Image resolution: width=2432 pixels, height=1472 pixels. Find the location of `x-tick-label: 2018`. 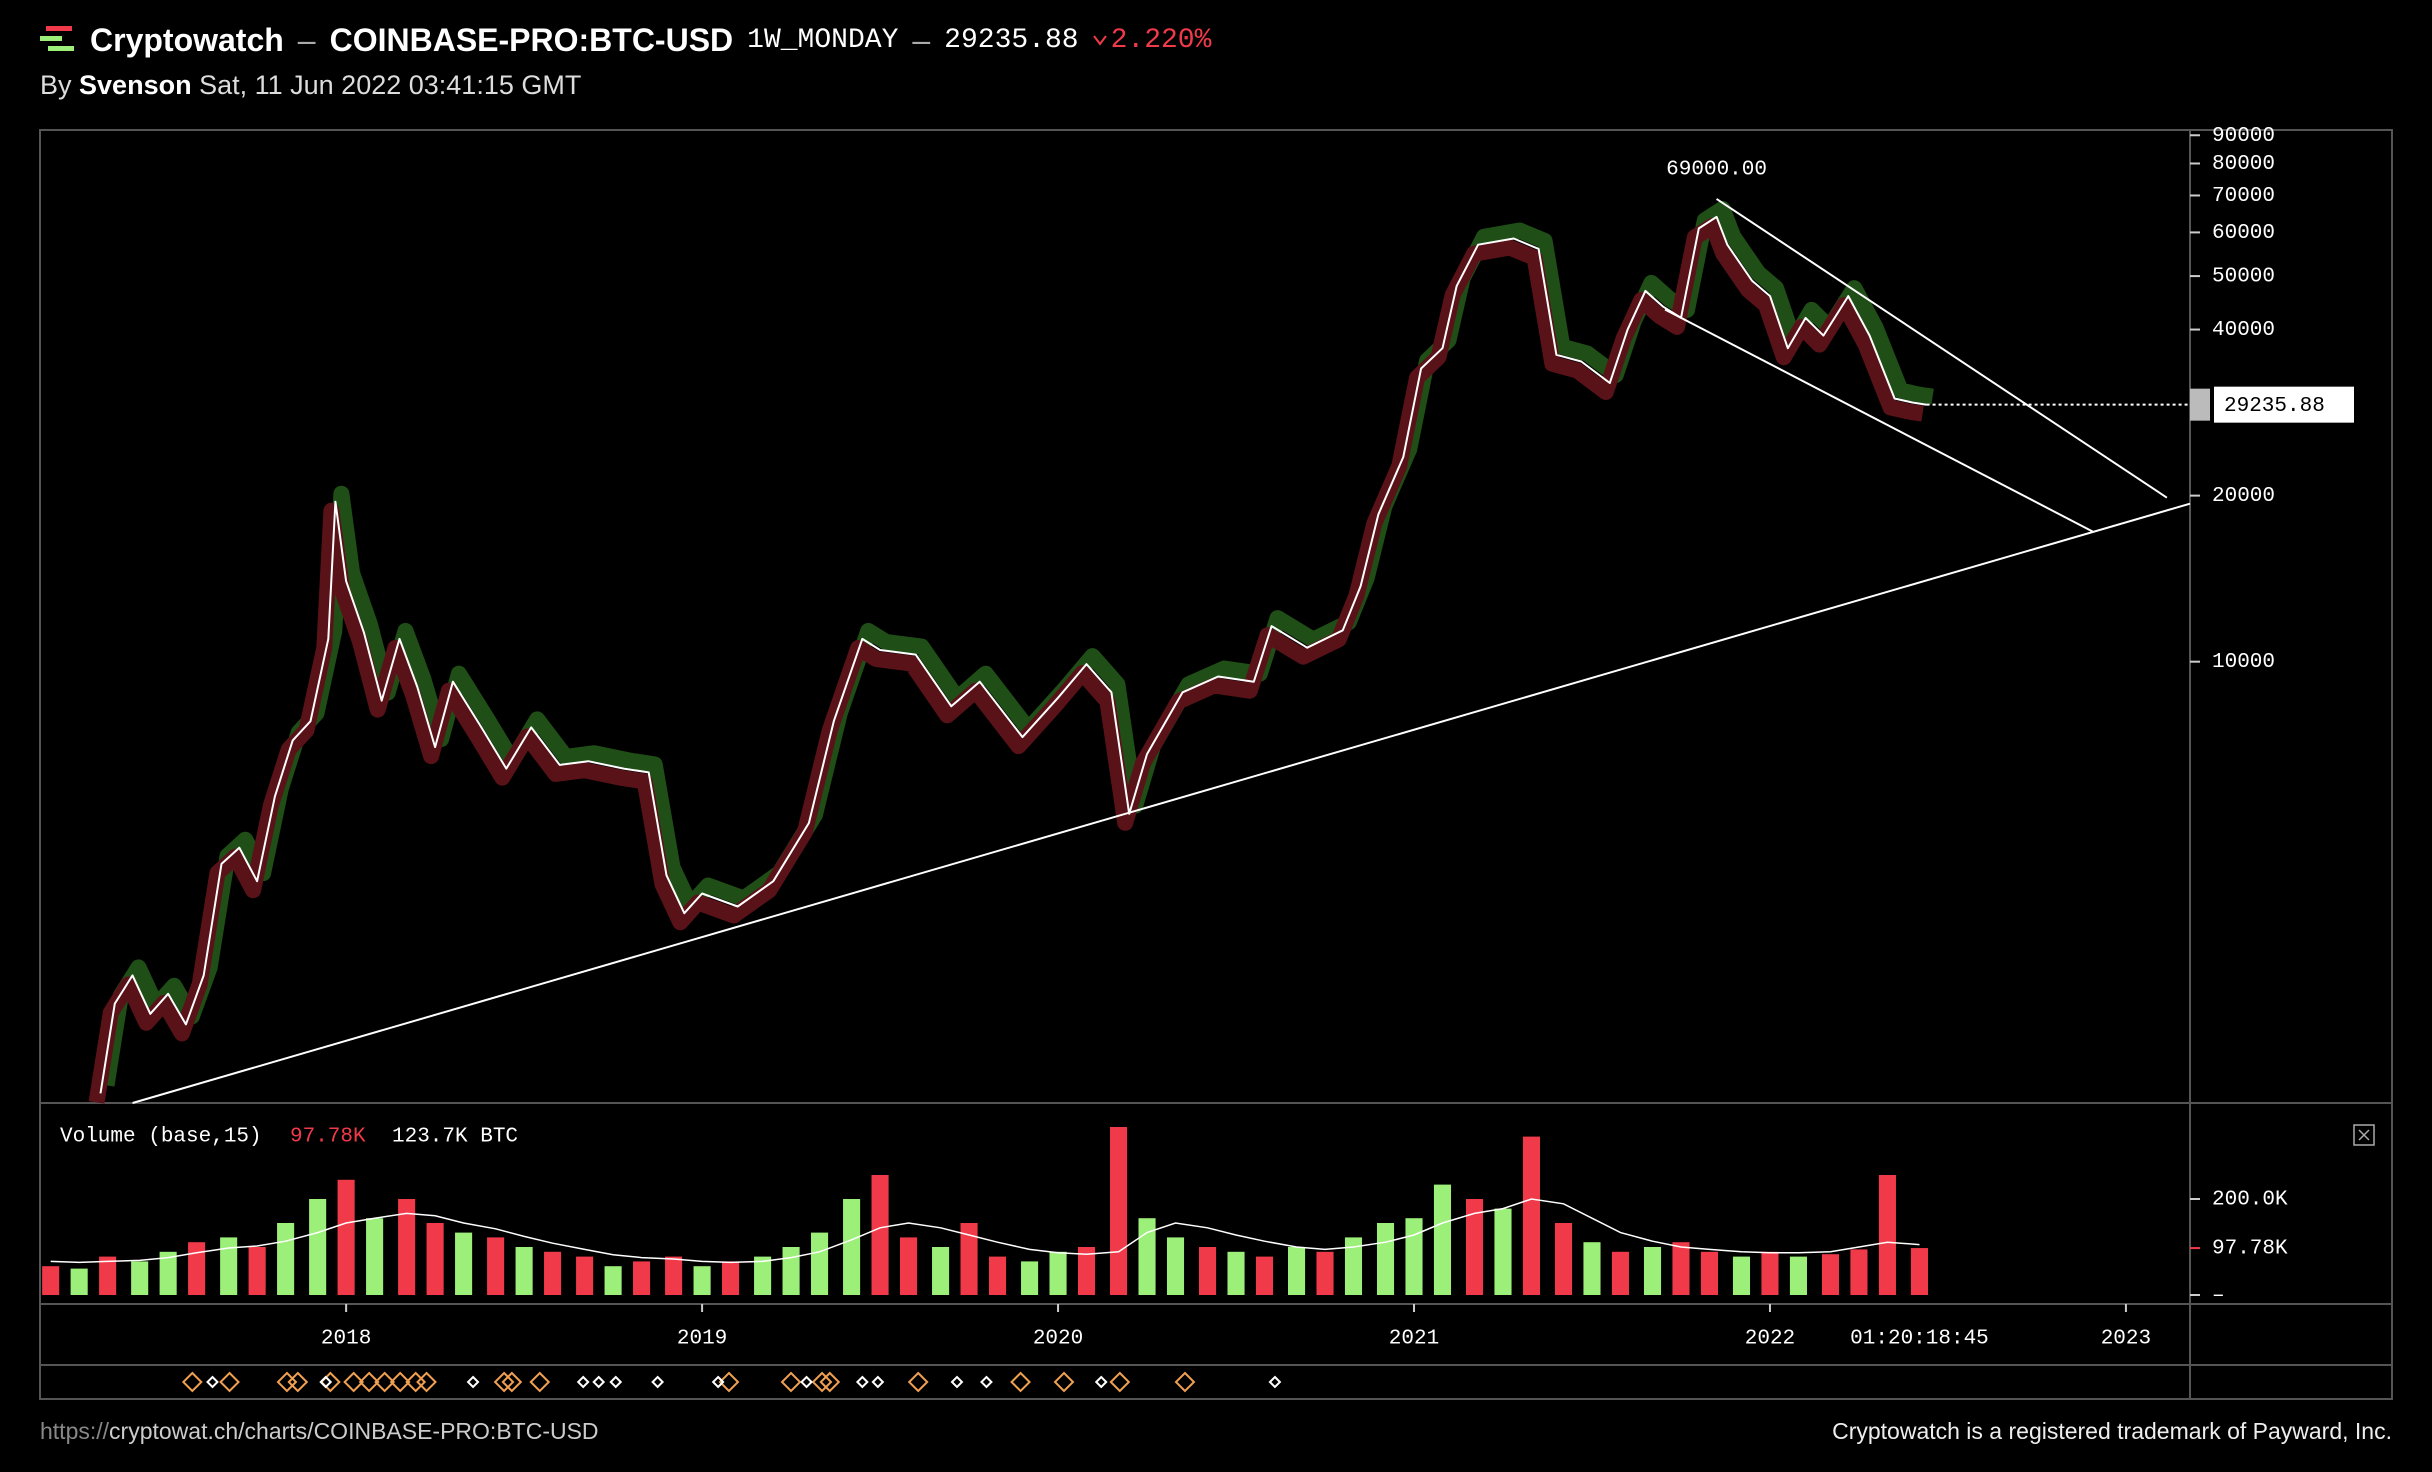

x-tick-label: 2018 is located at coordinates (346, 1339).